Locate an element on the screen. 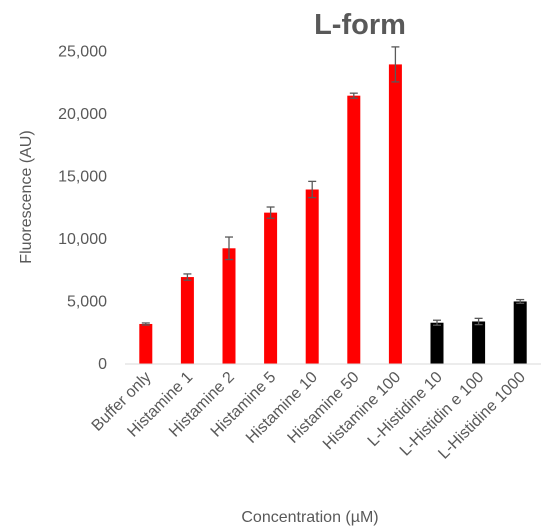 The width and height of the screenshot is (547, 529). x-axis-title: Concentration (µM) is located at coordinates (309, 517).